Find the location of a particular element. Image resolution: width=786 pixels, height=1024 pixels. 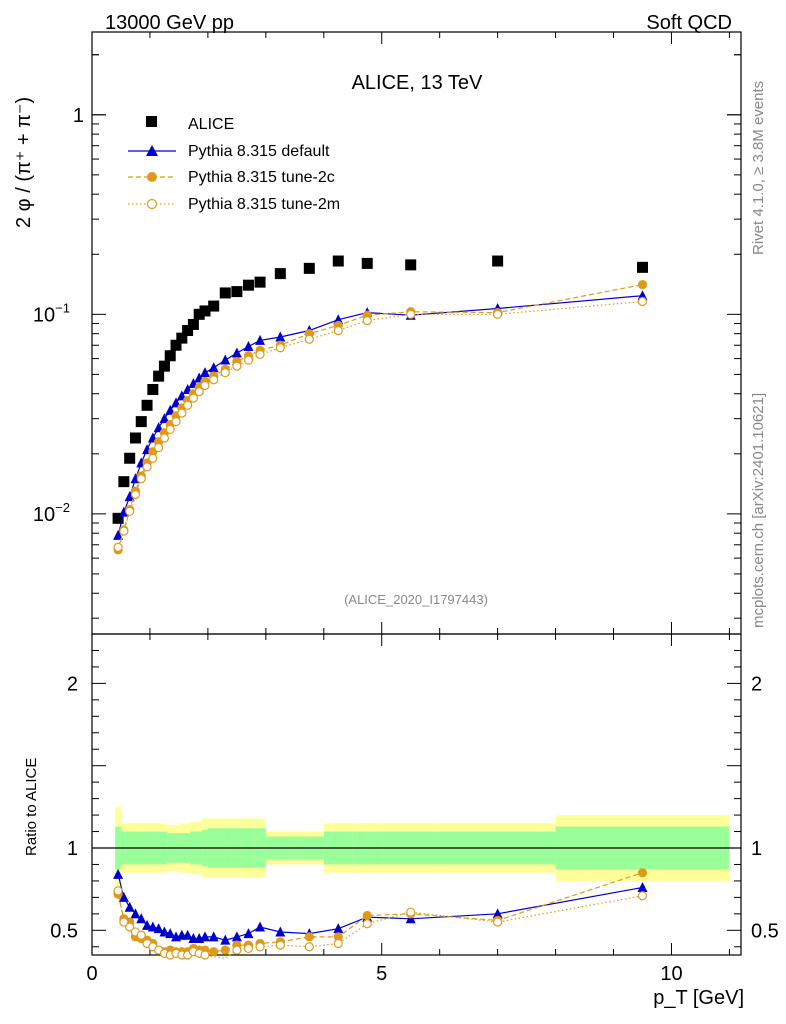

legend-marker-default is located at coordinates (152, 150).